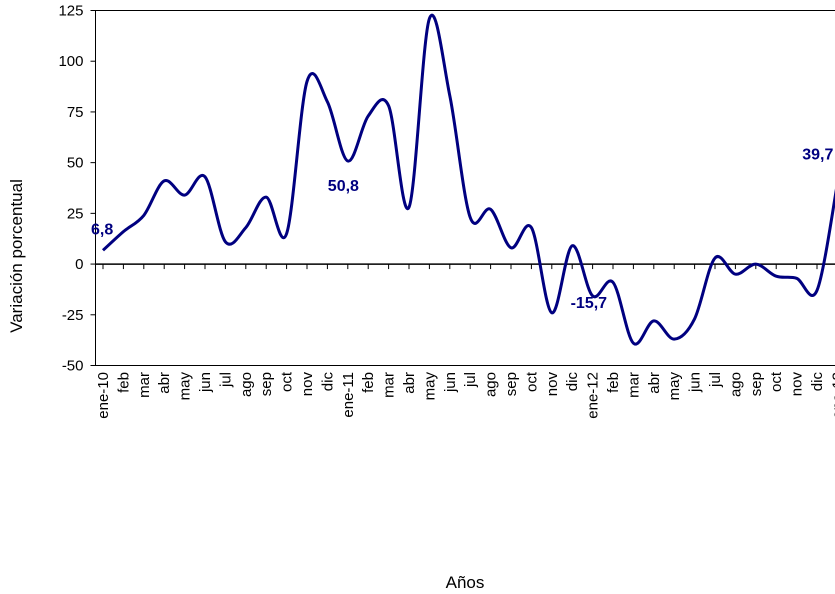 This screenshot has height=594, width=835. Describe the element at coordinates (70, 61) in the screenshot. I see `y-tick-label: 100` at that location.